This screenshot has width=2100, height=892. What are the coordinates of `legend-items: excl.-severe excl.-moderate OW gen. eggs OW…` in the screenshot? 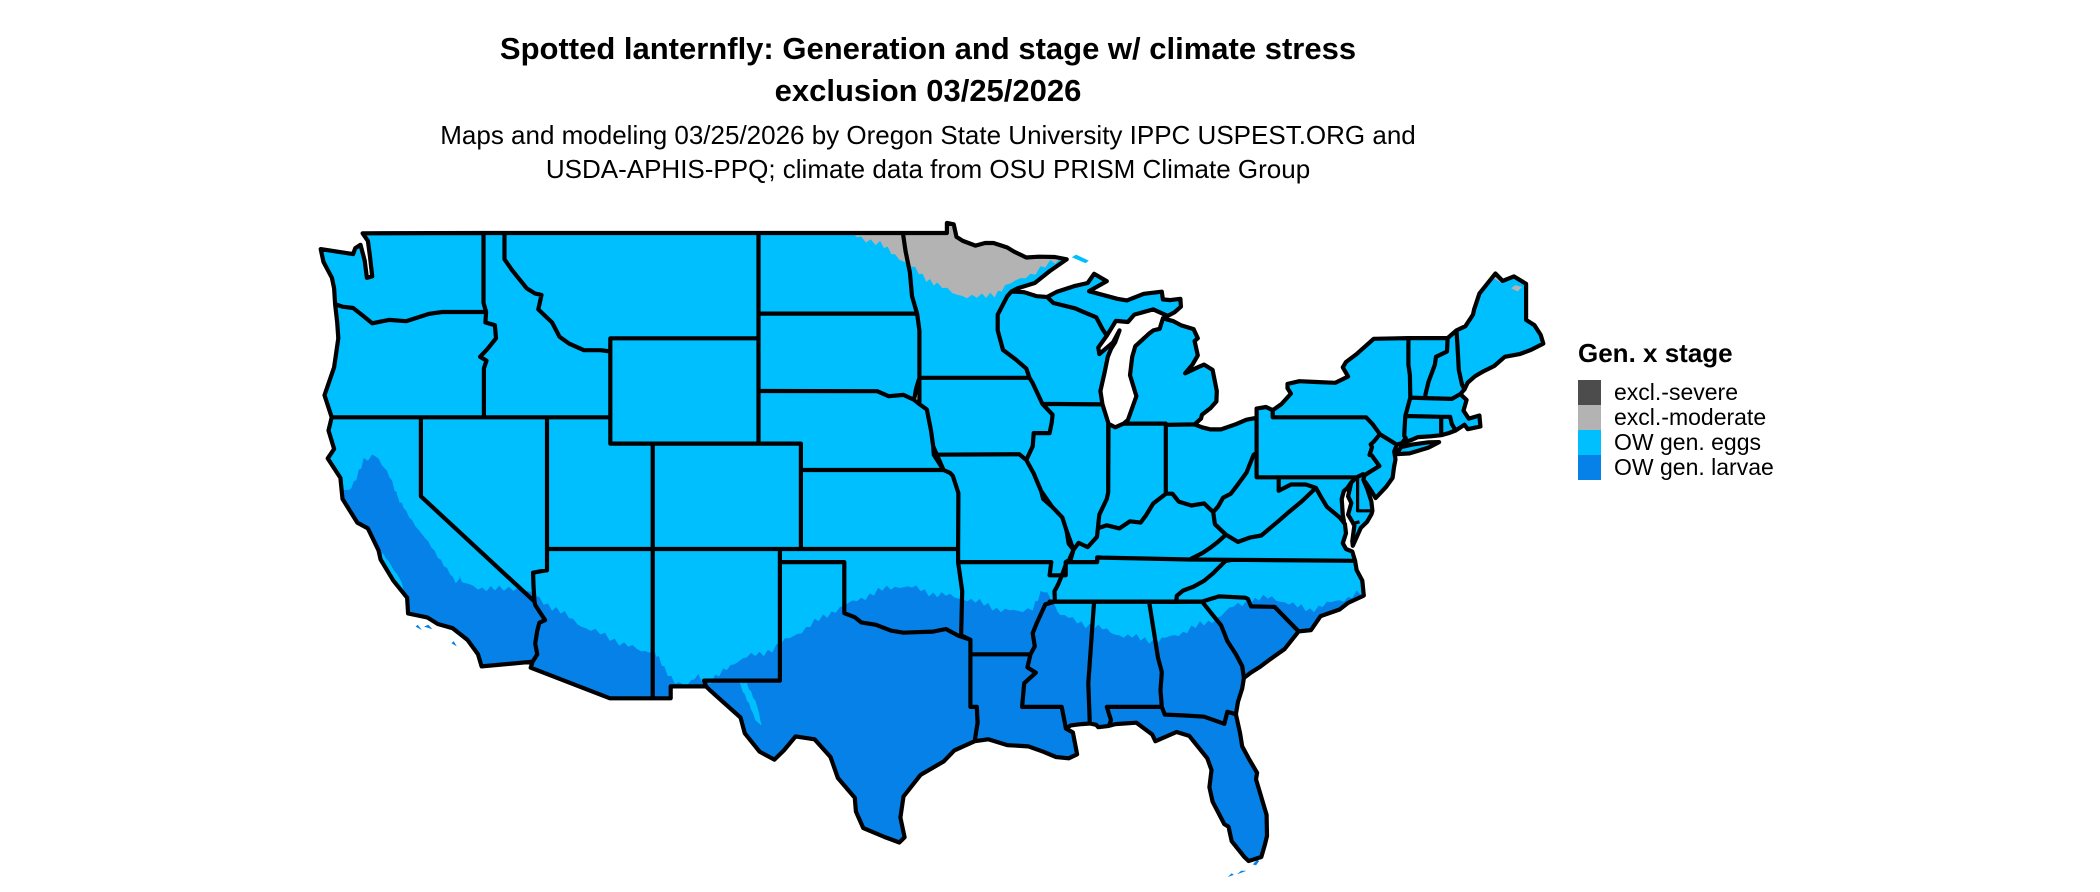 It's located at (1676, 429).